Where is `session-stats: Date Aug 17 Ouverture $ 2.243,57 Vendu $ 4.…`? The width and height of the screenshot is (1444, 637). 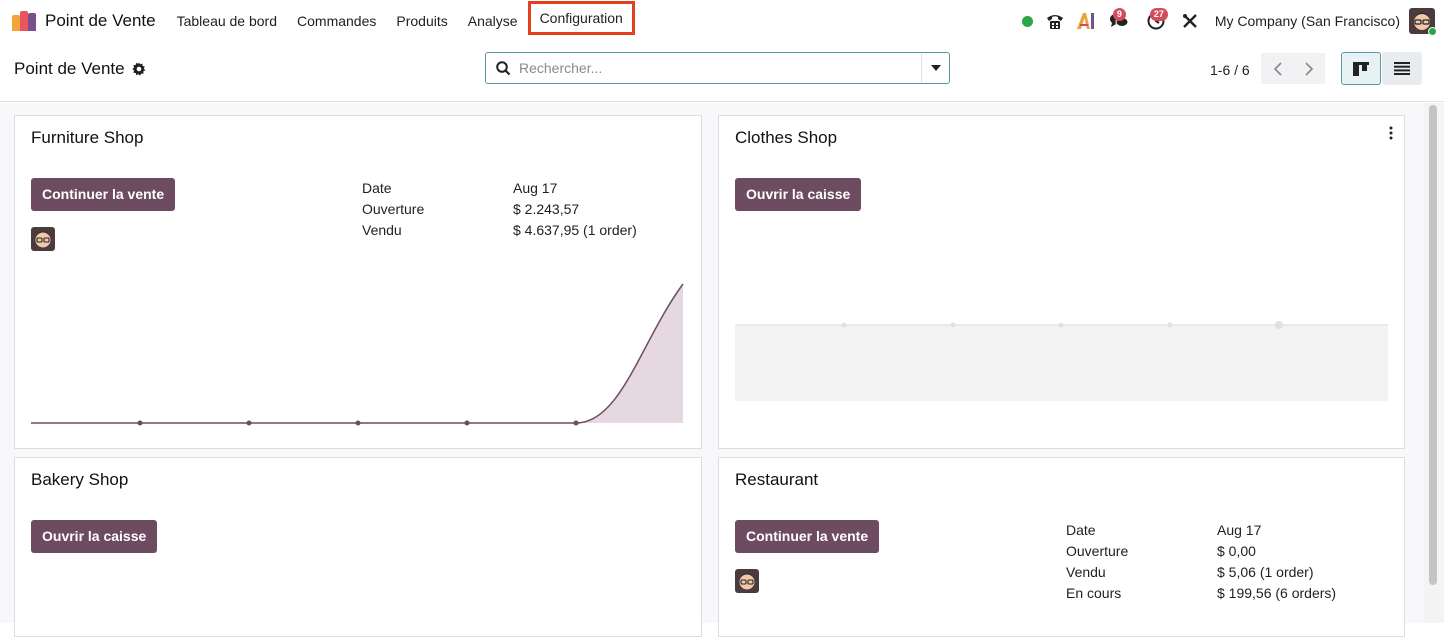 session-stats: Date Aug 17 Ouverture $ 2.243,57 Vendu $ 4.… is located at coordinates (499, 209).